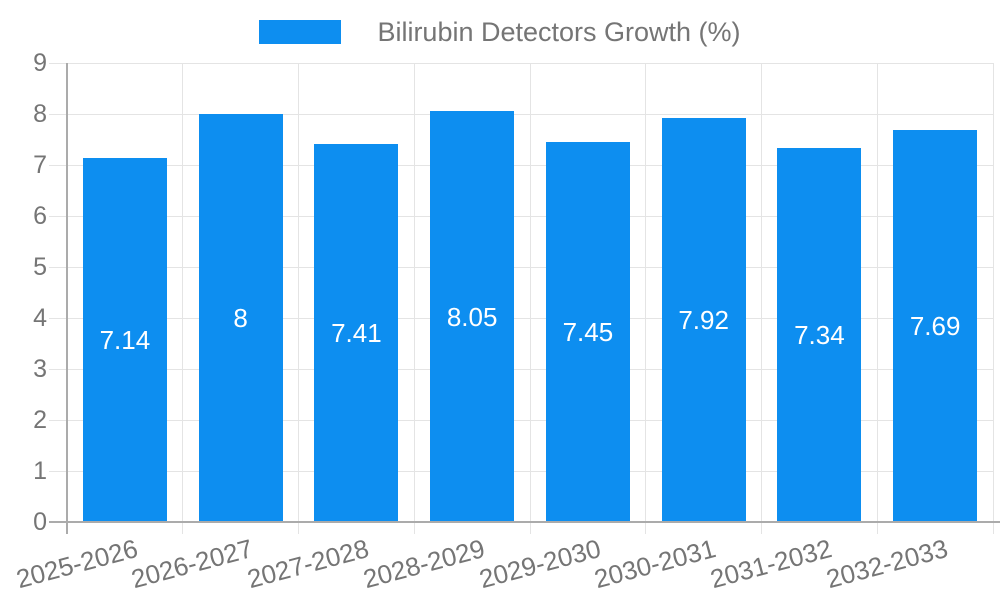 This screenshot has height=600, width=1000. What do you see at coordinates (40, 369) in the screenshot?
I see `y-tick-label: 3` at bounding box center [40, 369].